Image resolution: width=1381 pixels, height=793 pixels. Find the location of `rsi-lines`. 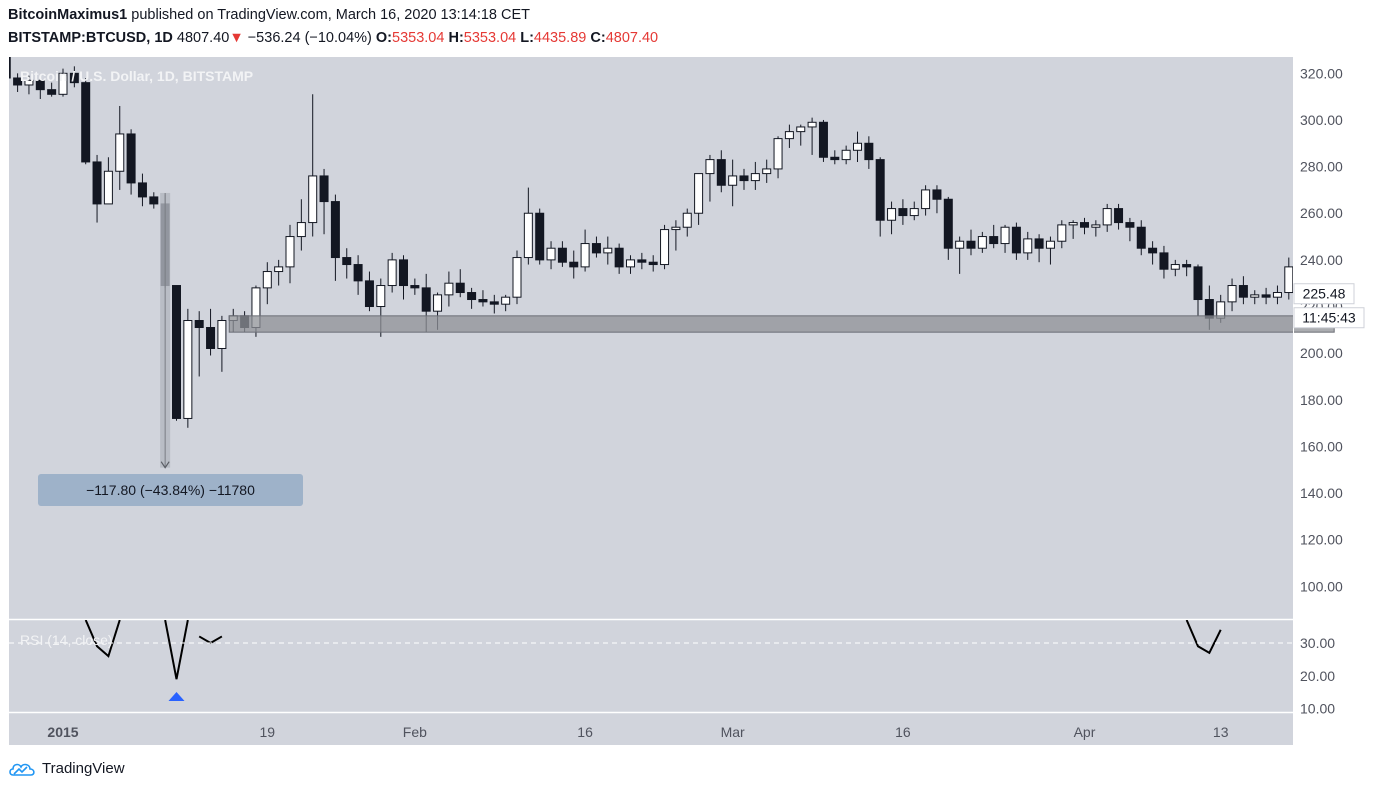

rsi-lines is located at coordinates (653, 650).